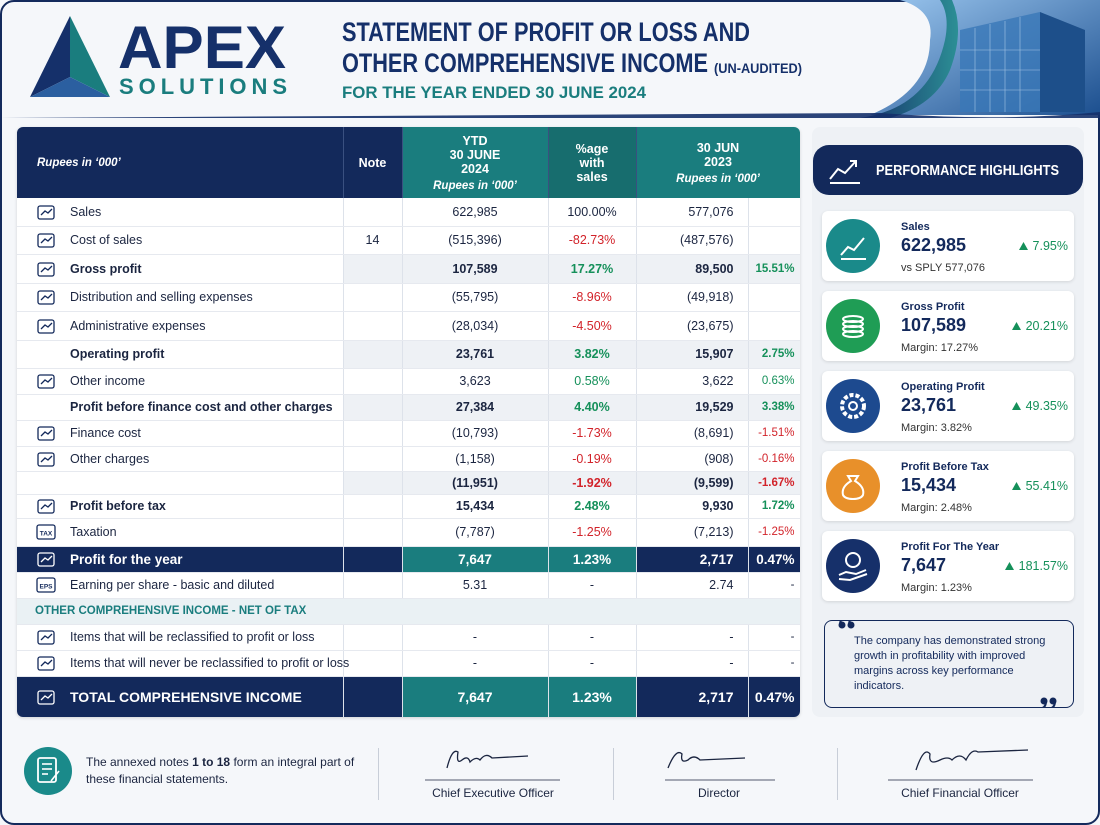  I want to click on value: 2.75%, so click(778, 354).